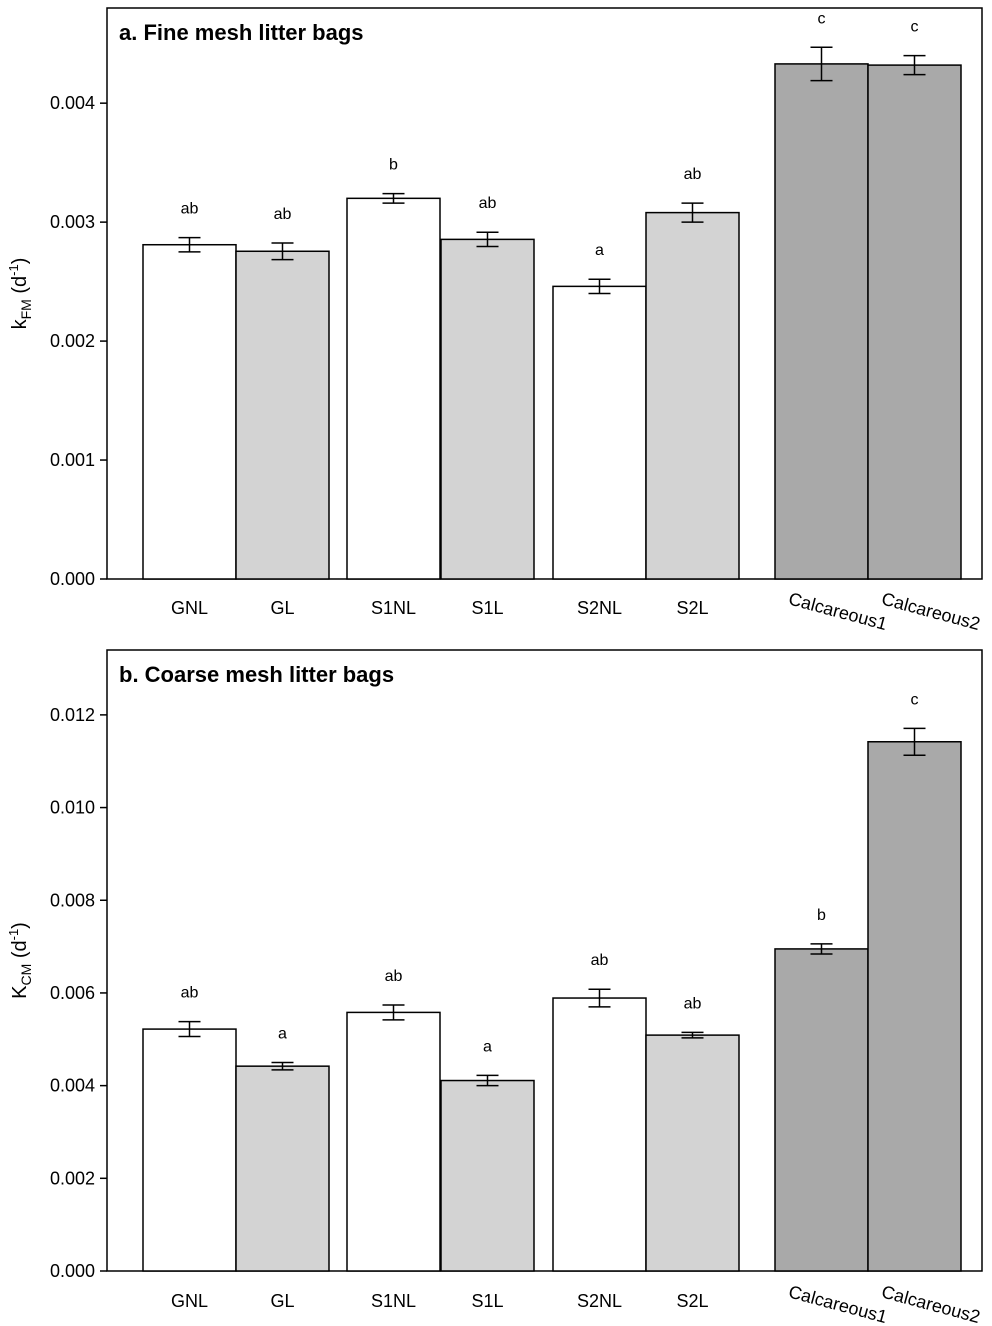 The image size is (992, 1326). Describe the element at coordinates (600, 960) in the screenshot. I see `significance-label-s2nl: ab` at that location.